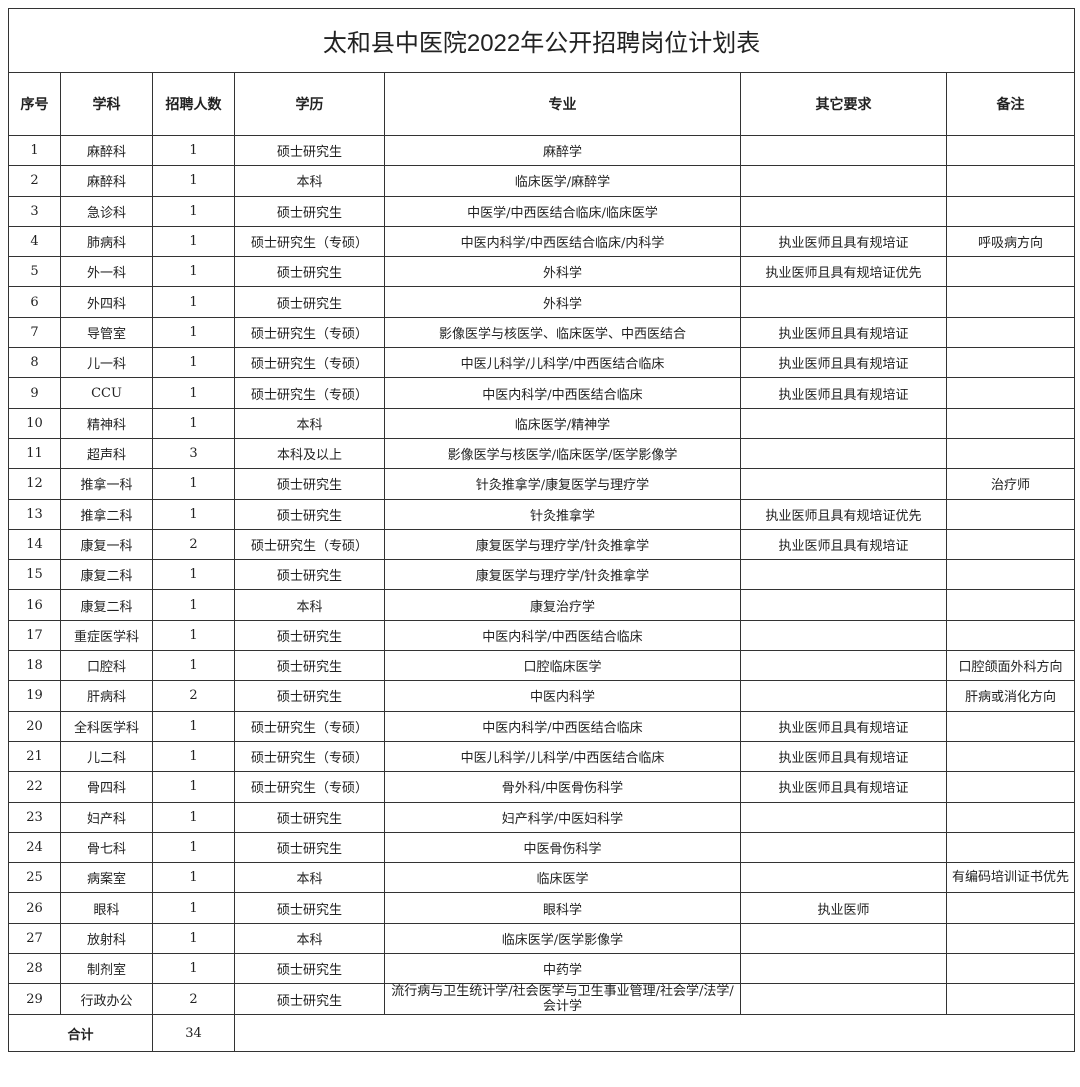  I want to click on header-education: 学历, so click(309, 104).